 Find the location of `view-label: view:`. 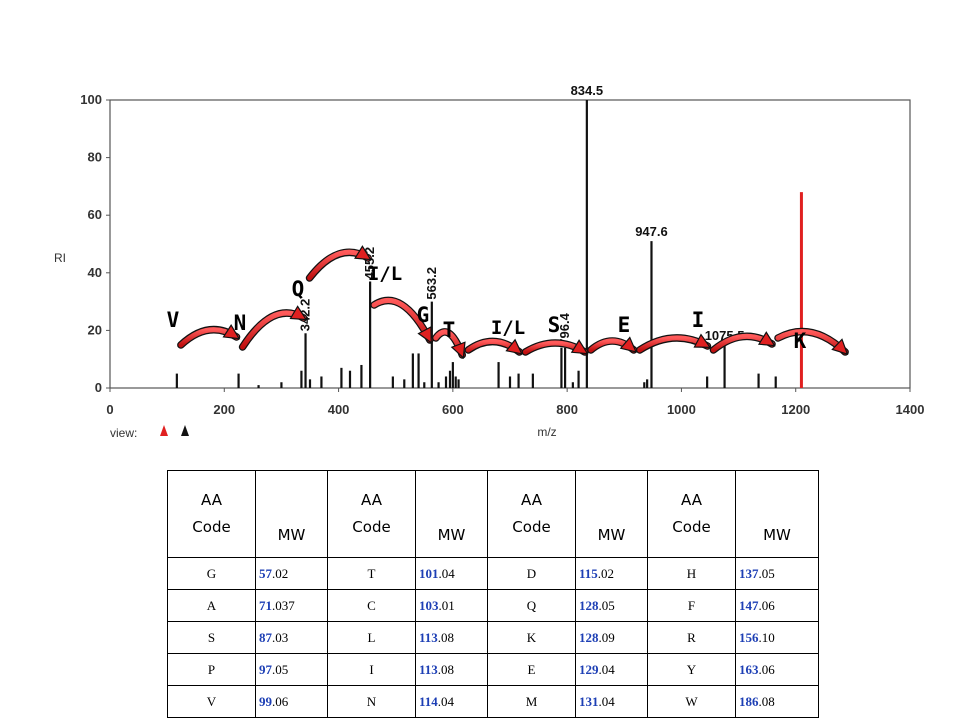

view-label: view: is located at coordinates (123, 433).